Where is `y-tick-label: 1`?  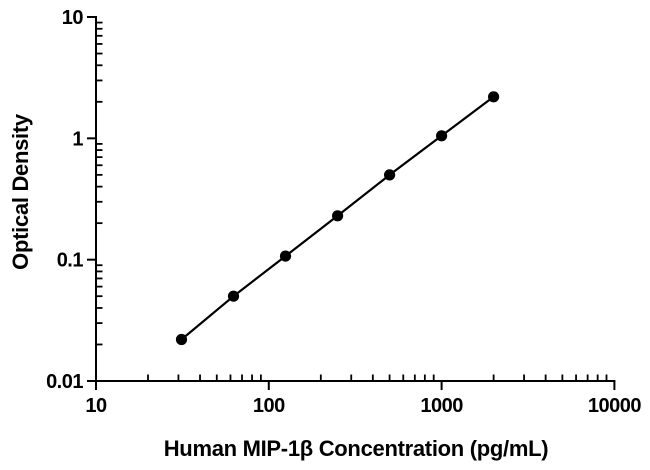
y-tick-label: 1 is located at coordinates (77, 139).